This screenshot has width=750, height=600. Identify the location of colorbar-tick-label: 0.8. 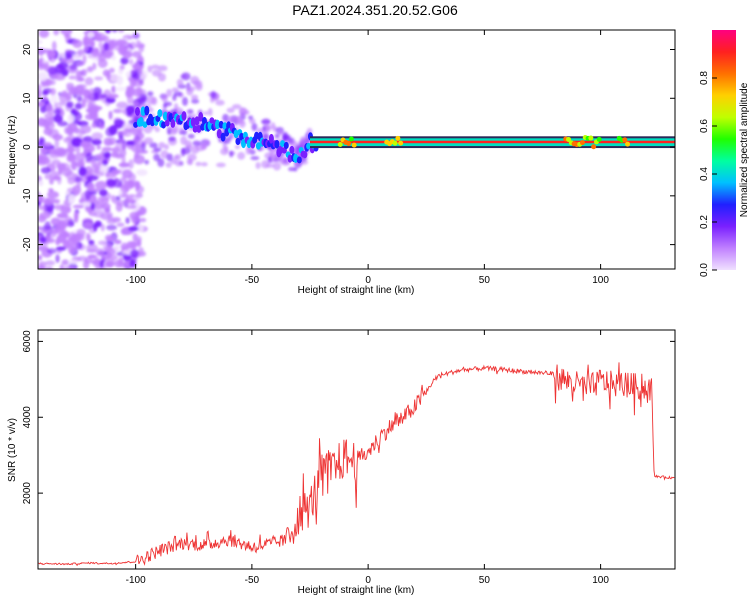
(704, 78).